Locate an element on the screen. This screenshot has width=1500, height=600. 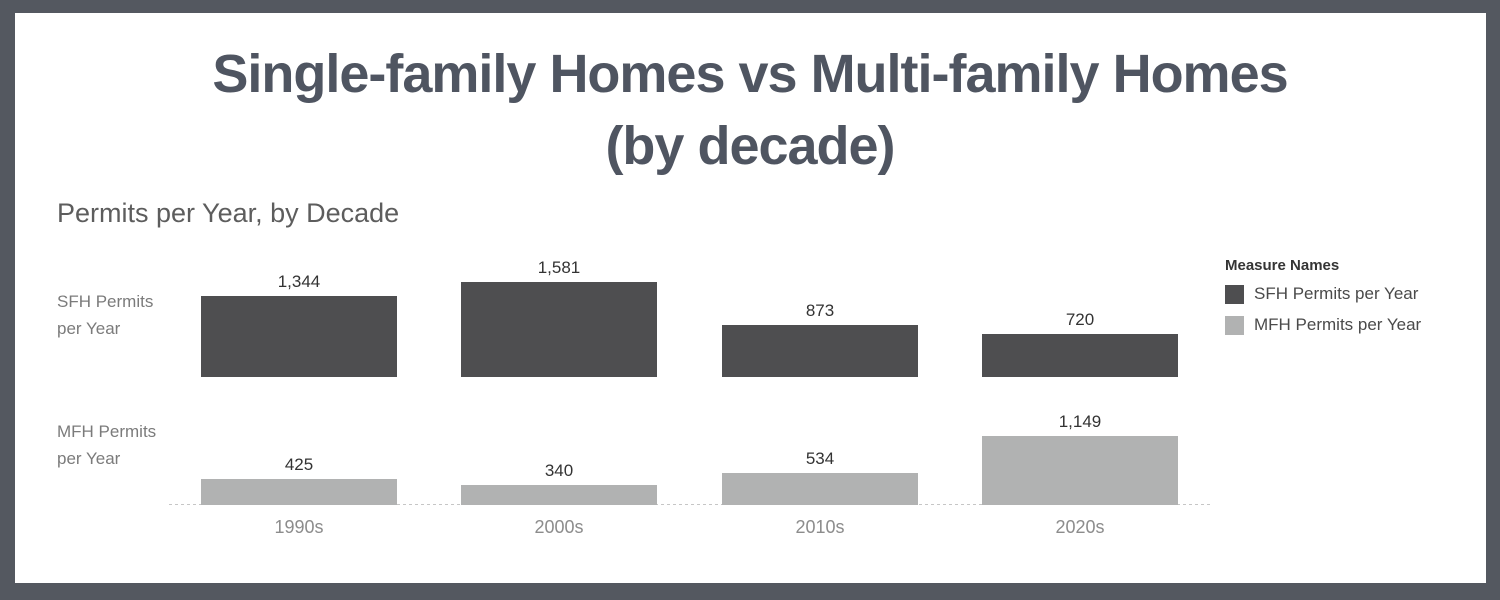
bar-value-label-sfh-2010s: 873 is located at coordinates (820, 310).